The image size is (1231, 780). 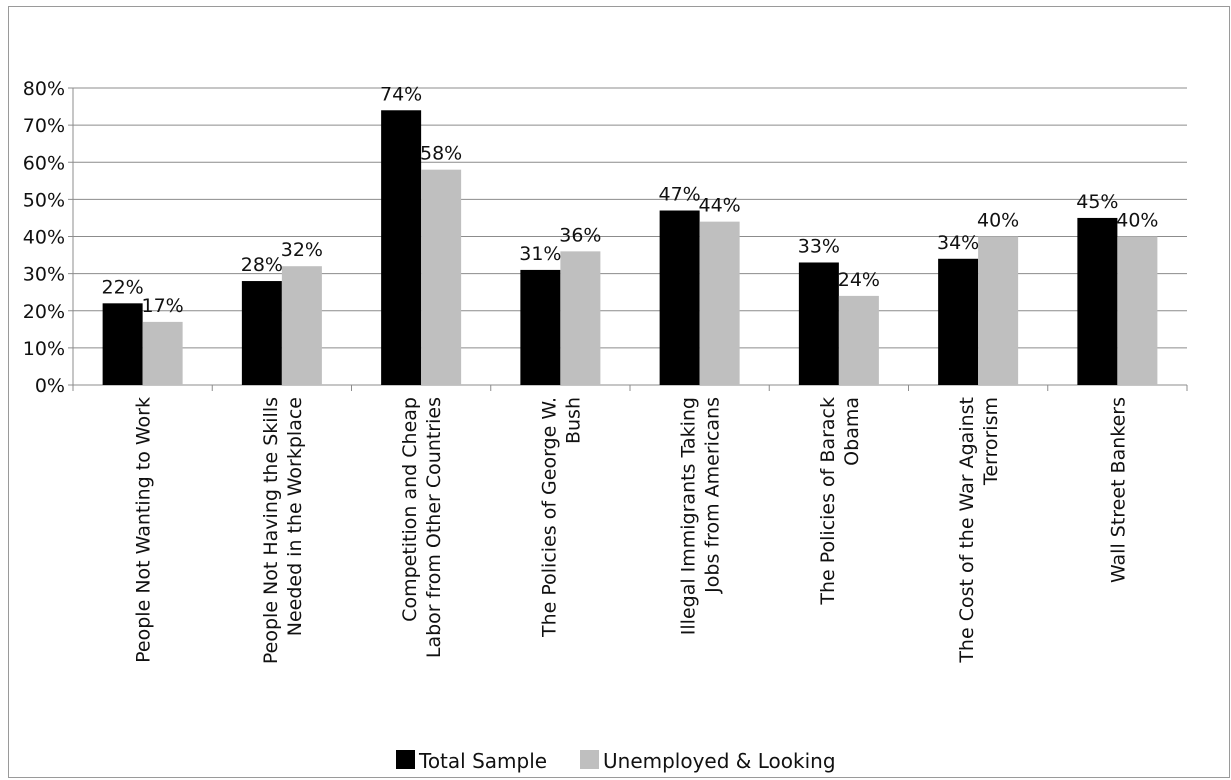 I want to click on category-label-line: Illegal Immigrants Taking, so click(x=689, y=516).